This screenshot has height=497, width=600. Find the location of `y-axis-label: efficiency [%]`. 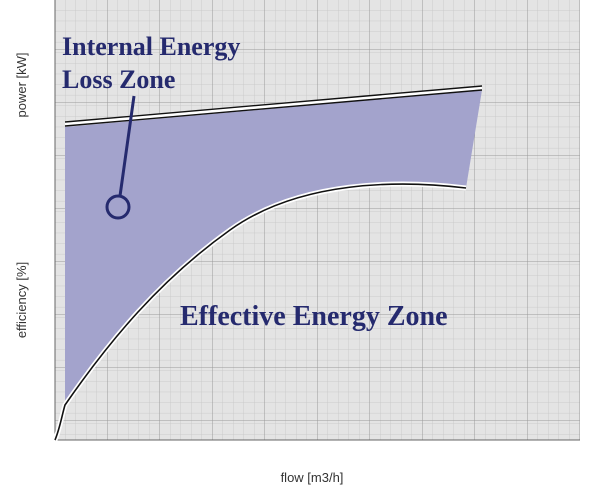

y-axis-label: efficiency [%] is located at coordinates (21, 300).